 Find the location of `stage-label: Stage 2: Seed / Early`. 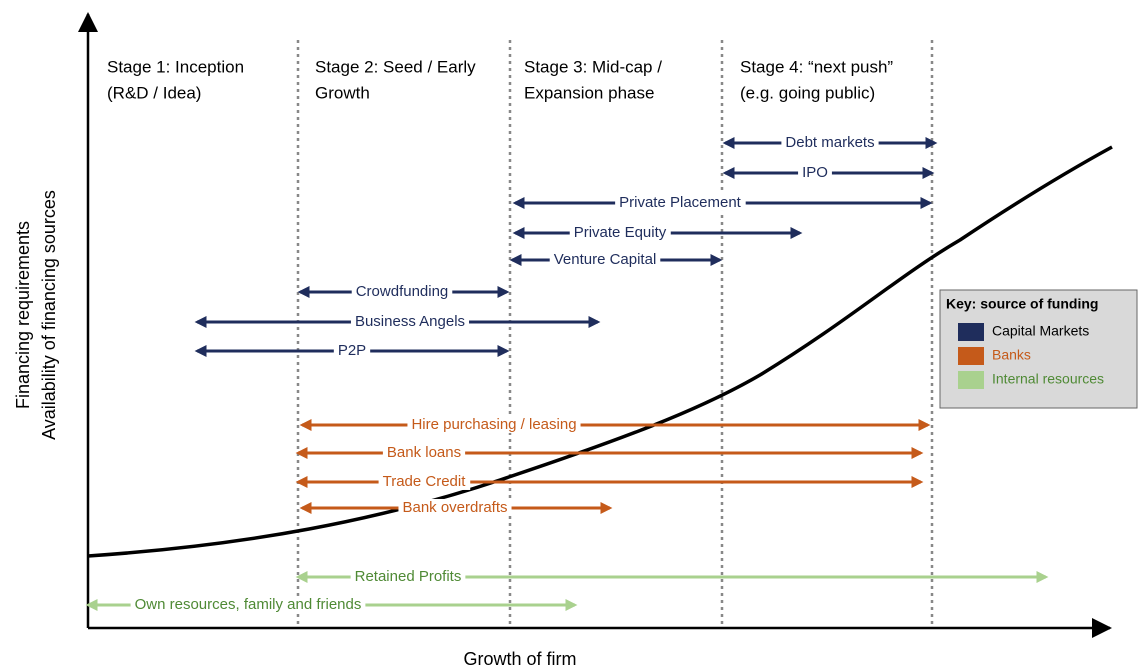

stage-label: Stage 2: Seed / Early is located at coordinates (395, 66).